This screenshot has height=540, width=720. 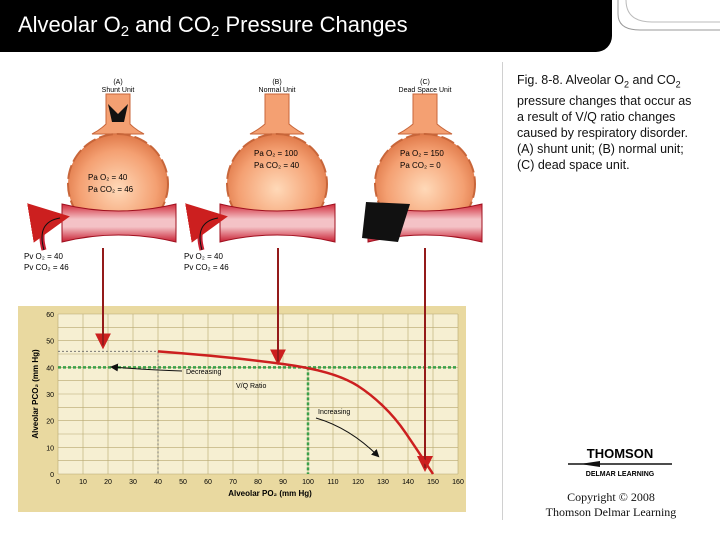 I want to click on y-tick-label: 10, so click(x=50, y=448).